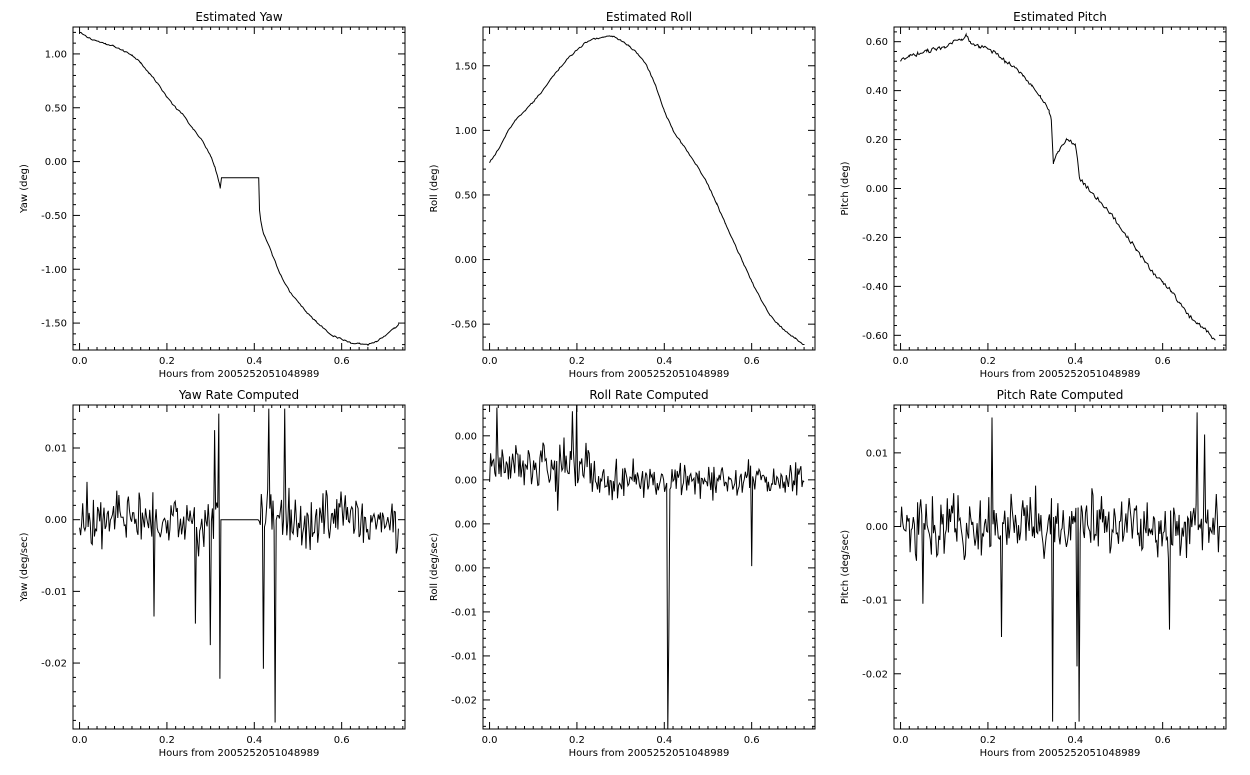  Describe the element at coordinates (342, 361) in the screenshot. I see `yaw-x-tick-label: 0.6` at that location.